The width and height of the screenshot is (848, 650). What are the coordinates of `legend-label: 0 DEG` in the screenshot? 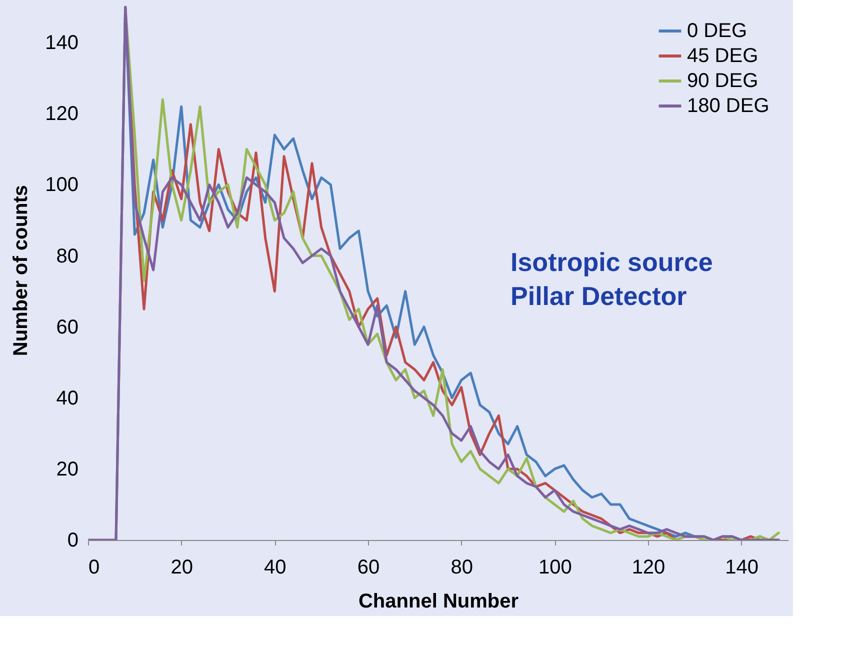 It's located at (717, 31).